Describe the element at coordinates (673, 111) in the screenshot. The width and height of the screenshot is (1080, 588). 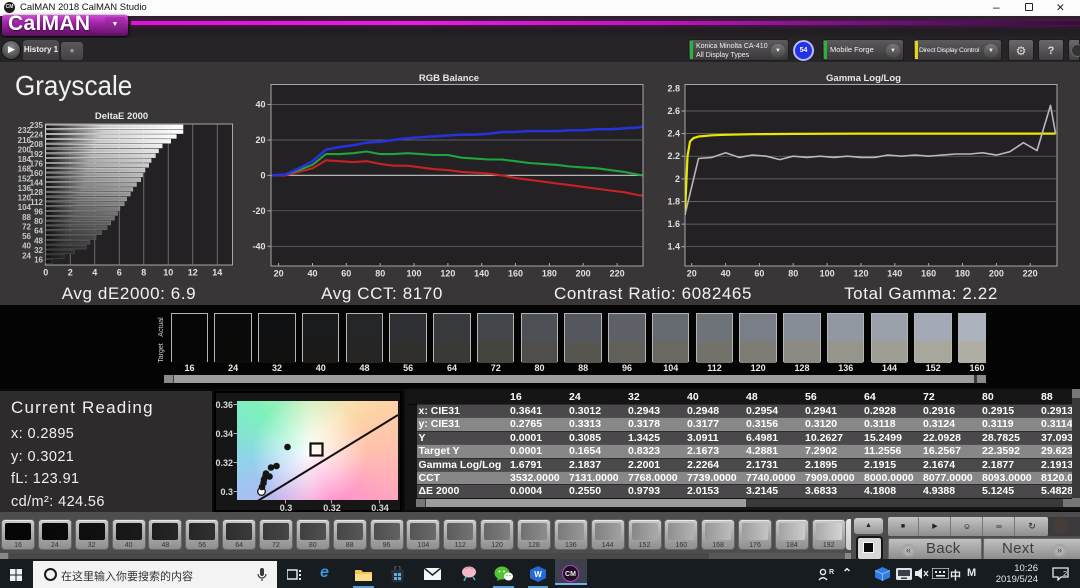
I see `svg-text: 2.6` at that location.